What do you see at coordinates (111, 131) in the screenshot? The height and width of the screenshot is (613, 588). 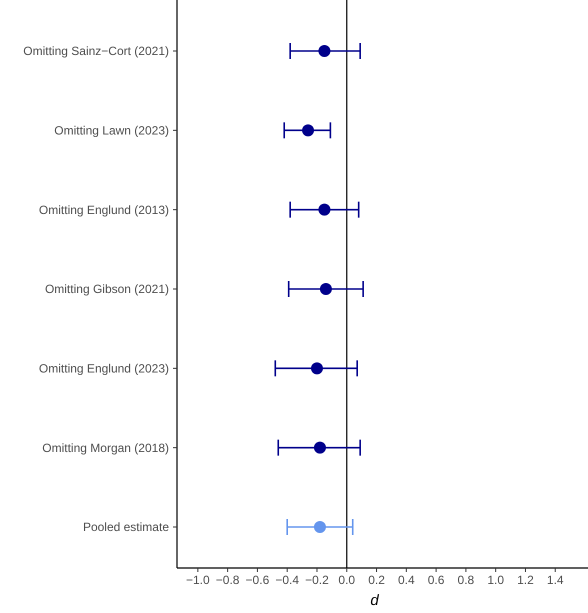 I see `y-tick-label: Omitting Lawn (2023)` at bounding box center [111, 131].